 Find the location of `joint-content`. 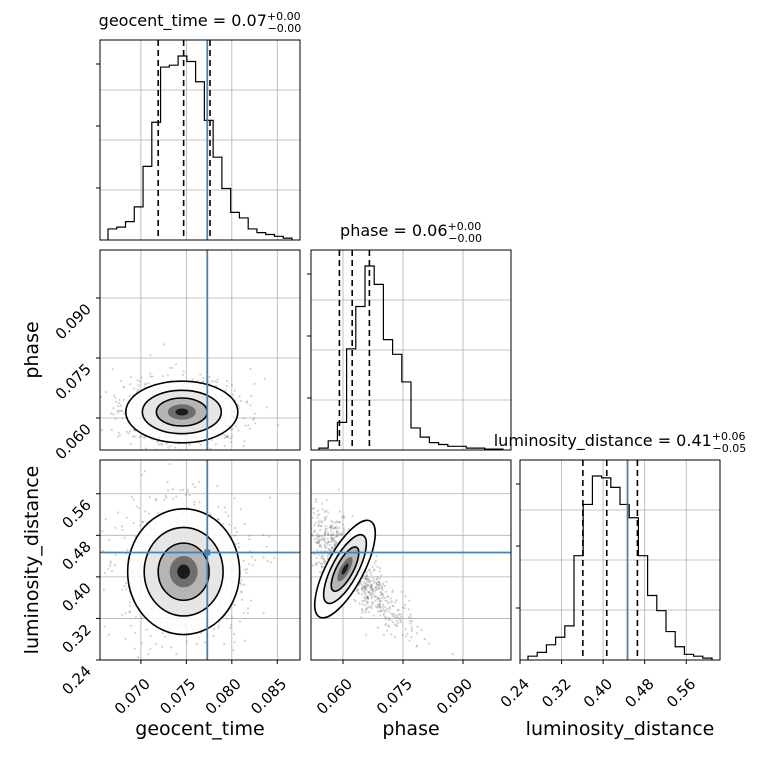

joint-content is located at coordinates (403, 560).